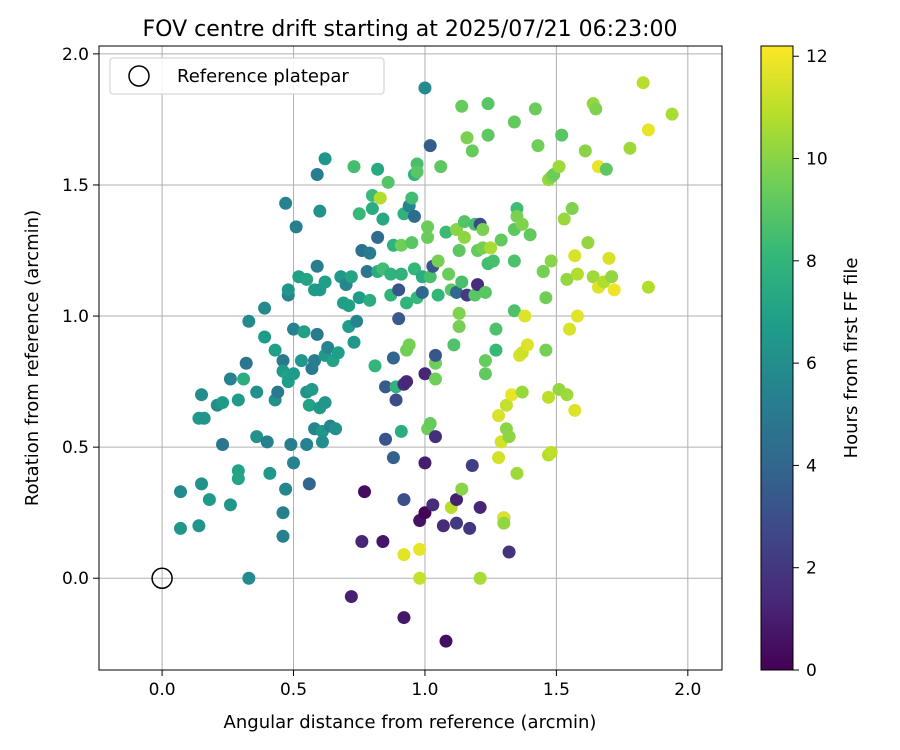 Image resolution: width=900 pixels, height=750 pixels. I want to click on legend-label: Reference platepar, so click(263, 76).